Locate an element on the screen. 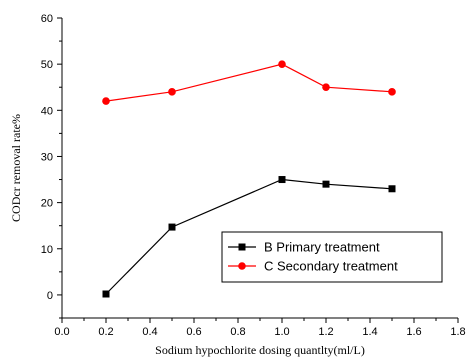 This screenshot has width=468, height=358. y-tick-label: 0 is located at coordinates (50, 296).